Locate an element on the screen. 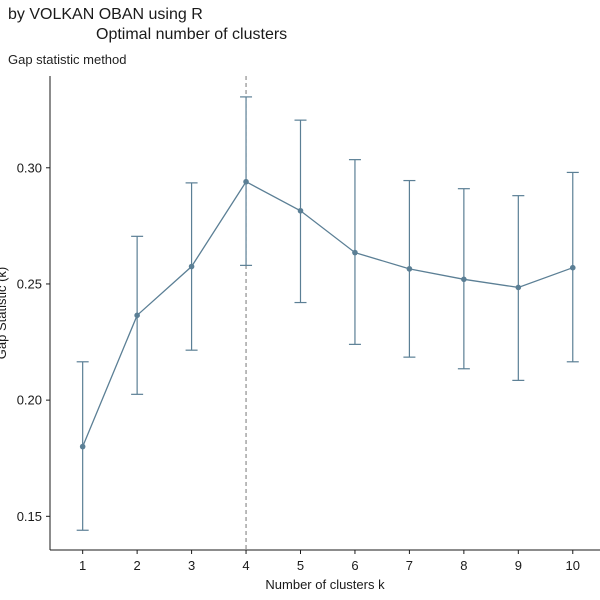  y-tick-label: 0.15 is located at coordinates (29, 516).